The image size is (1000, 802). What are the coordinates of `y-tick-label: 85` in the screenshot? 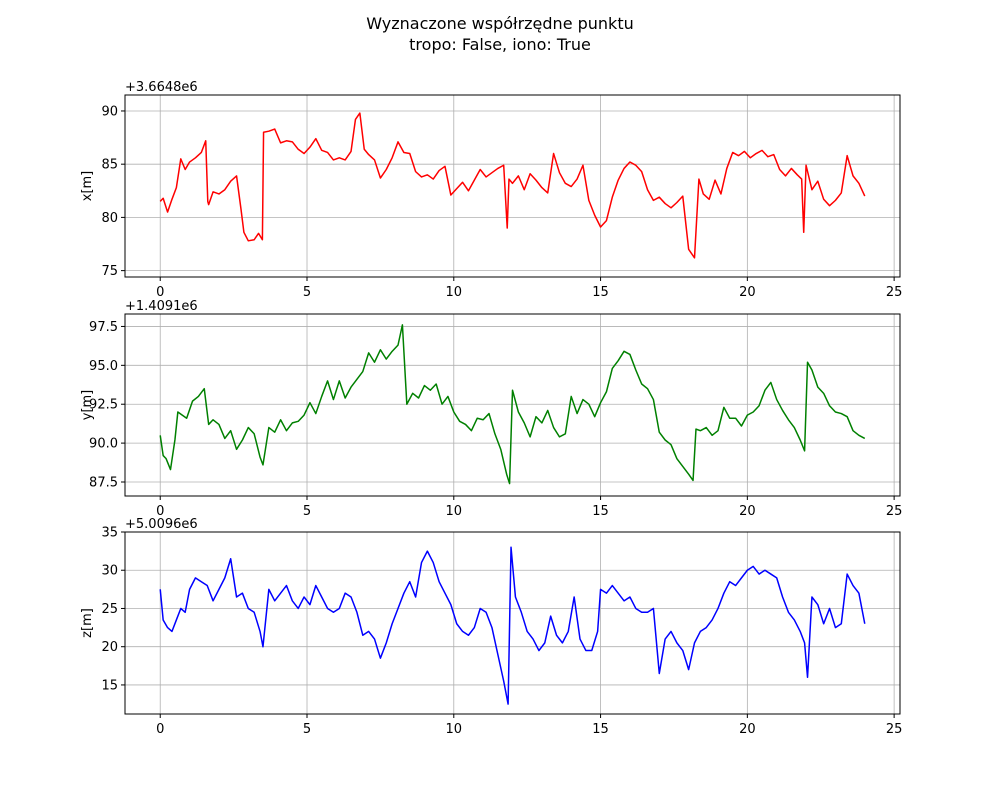 It's located at (109, 165).